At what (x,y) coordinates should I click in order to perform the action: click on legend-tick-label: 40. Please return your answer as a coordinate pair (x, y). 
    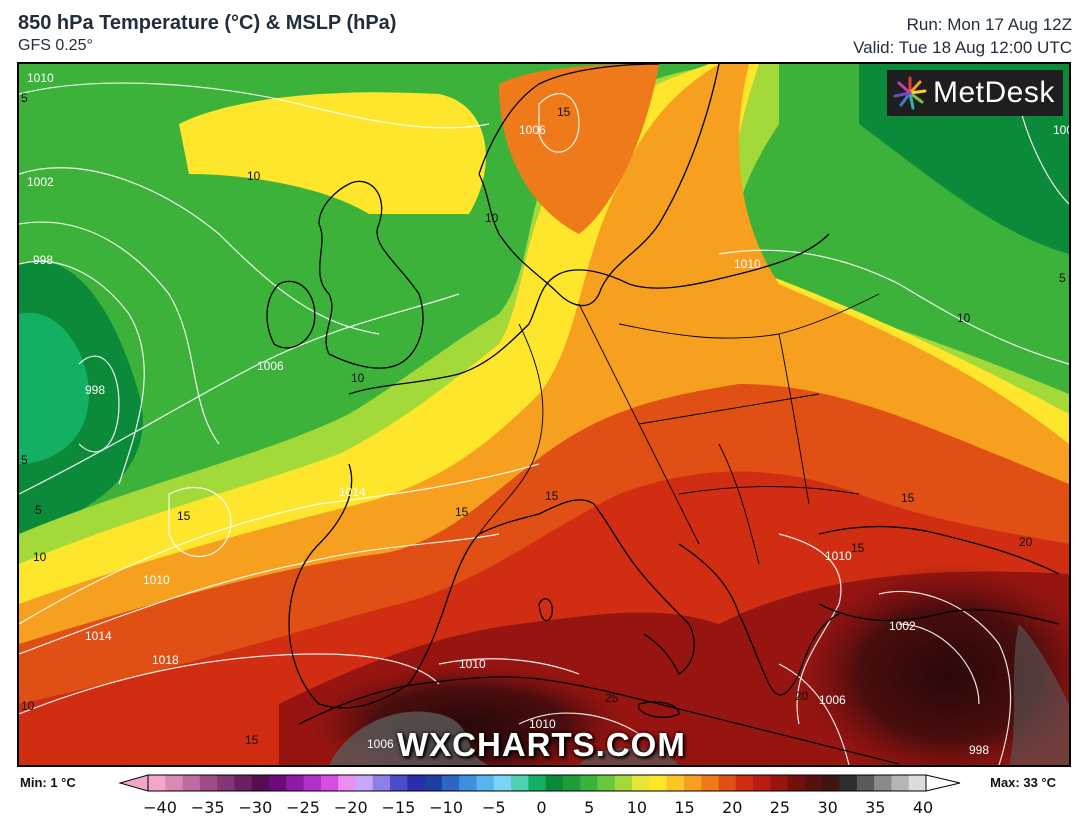
    Looking at the image, I should click on (923, 807).